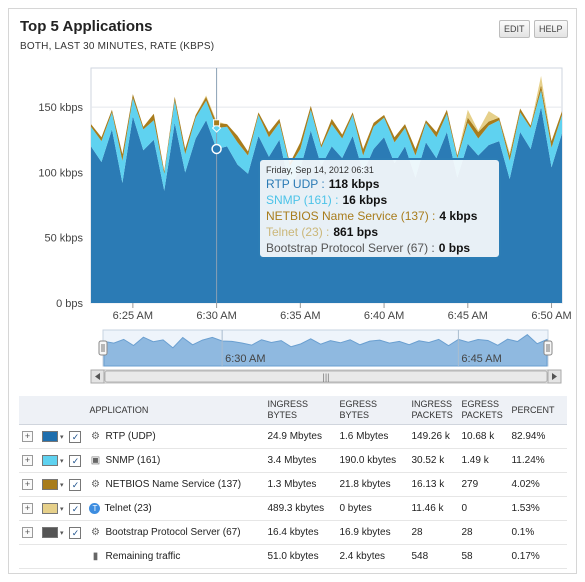 The width and height of the screenshot is (585, 582). Describe the element at coordinates (384, 316) in the screenshot. I see `x-tick-label: 6:40 AM` at that location.